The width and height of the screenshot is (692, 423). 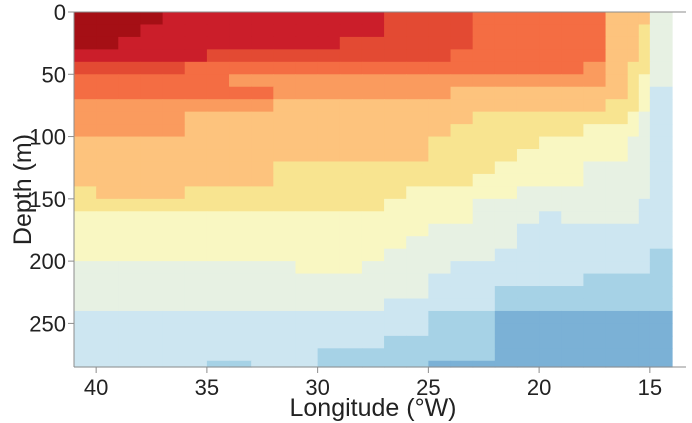 What do you see at coordinates (47, 261) in the screenshot?
I see `y-tick-label: 200` at bounding box center [47, 261].